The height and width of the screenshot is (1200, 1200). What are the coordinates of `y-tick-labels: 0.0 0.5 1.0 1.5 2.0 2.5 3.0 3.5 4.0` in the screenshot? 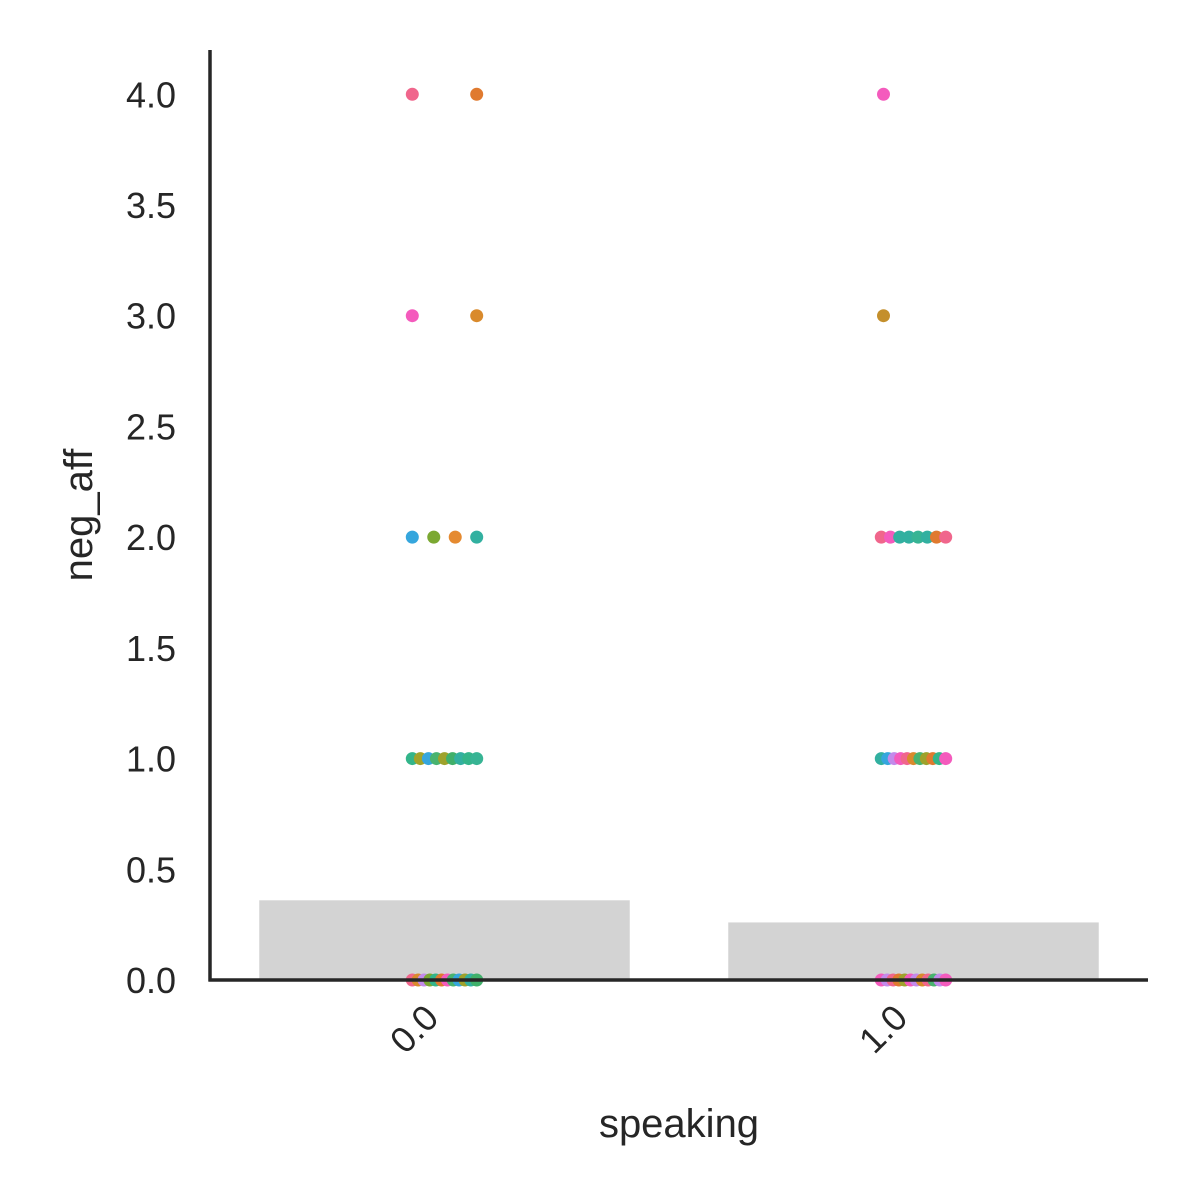 It's located at (151, 537).